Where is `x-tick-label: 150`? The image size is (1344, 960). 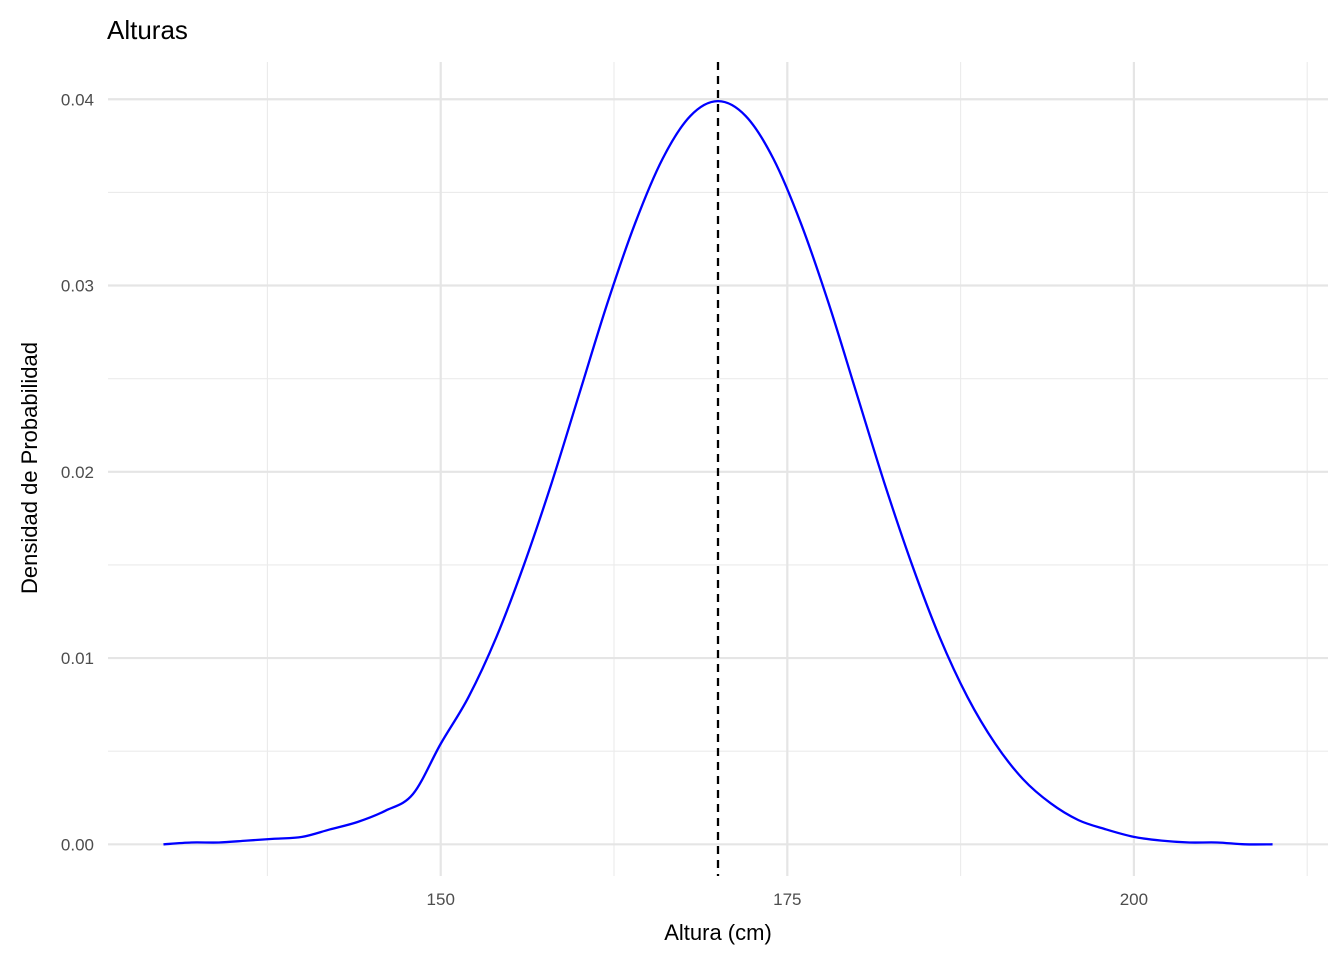 x-tick-label: 150 is located at coordinates (441, 899).